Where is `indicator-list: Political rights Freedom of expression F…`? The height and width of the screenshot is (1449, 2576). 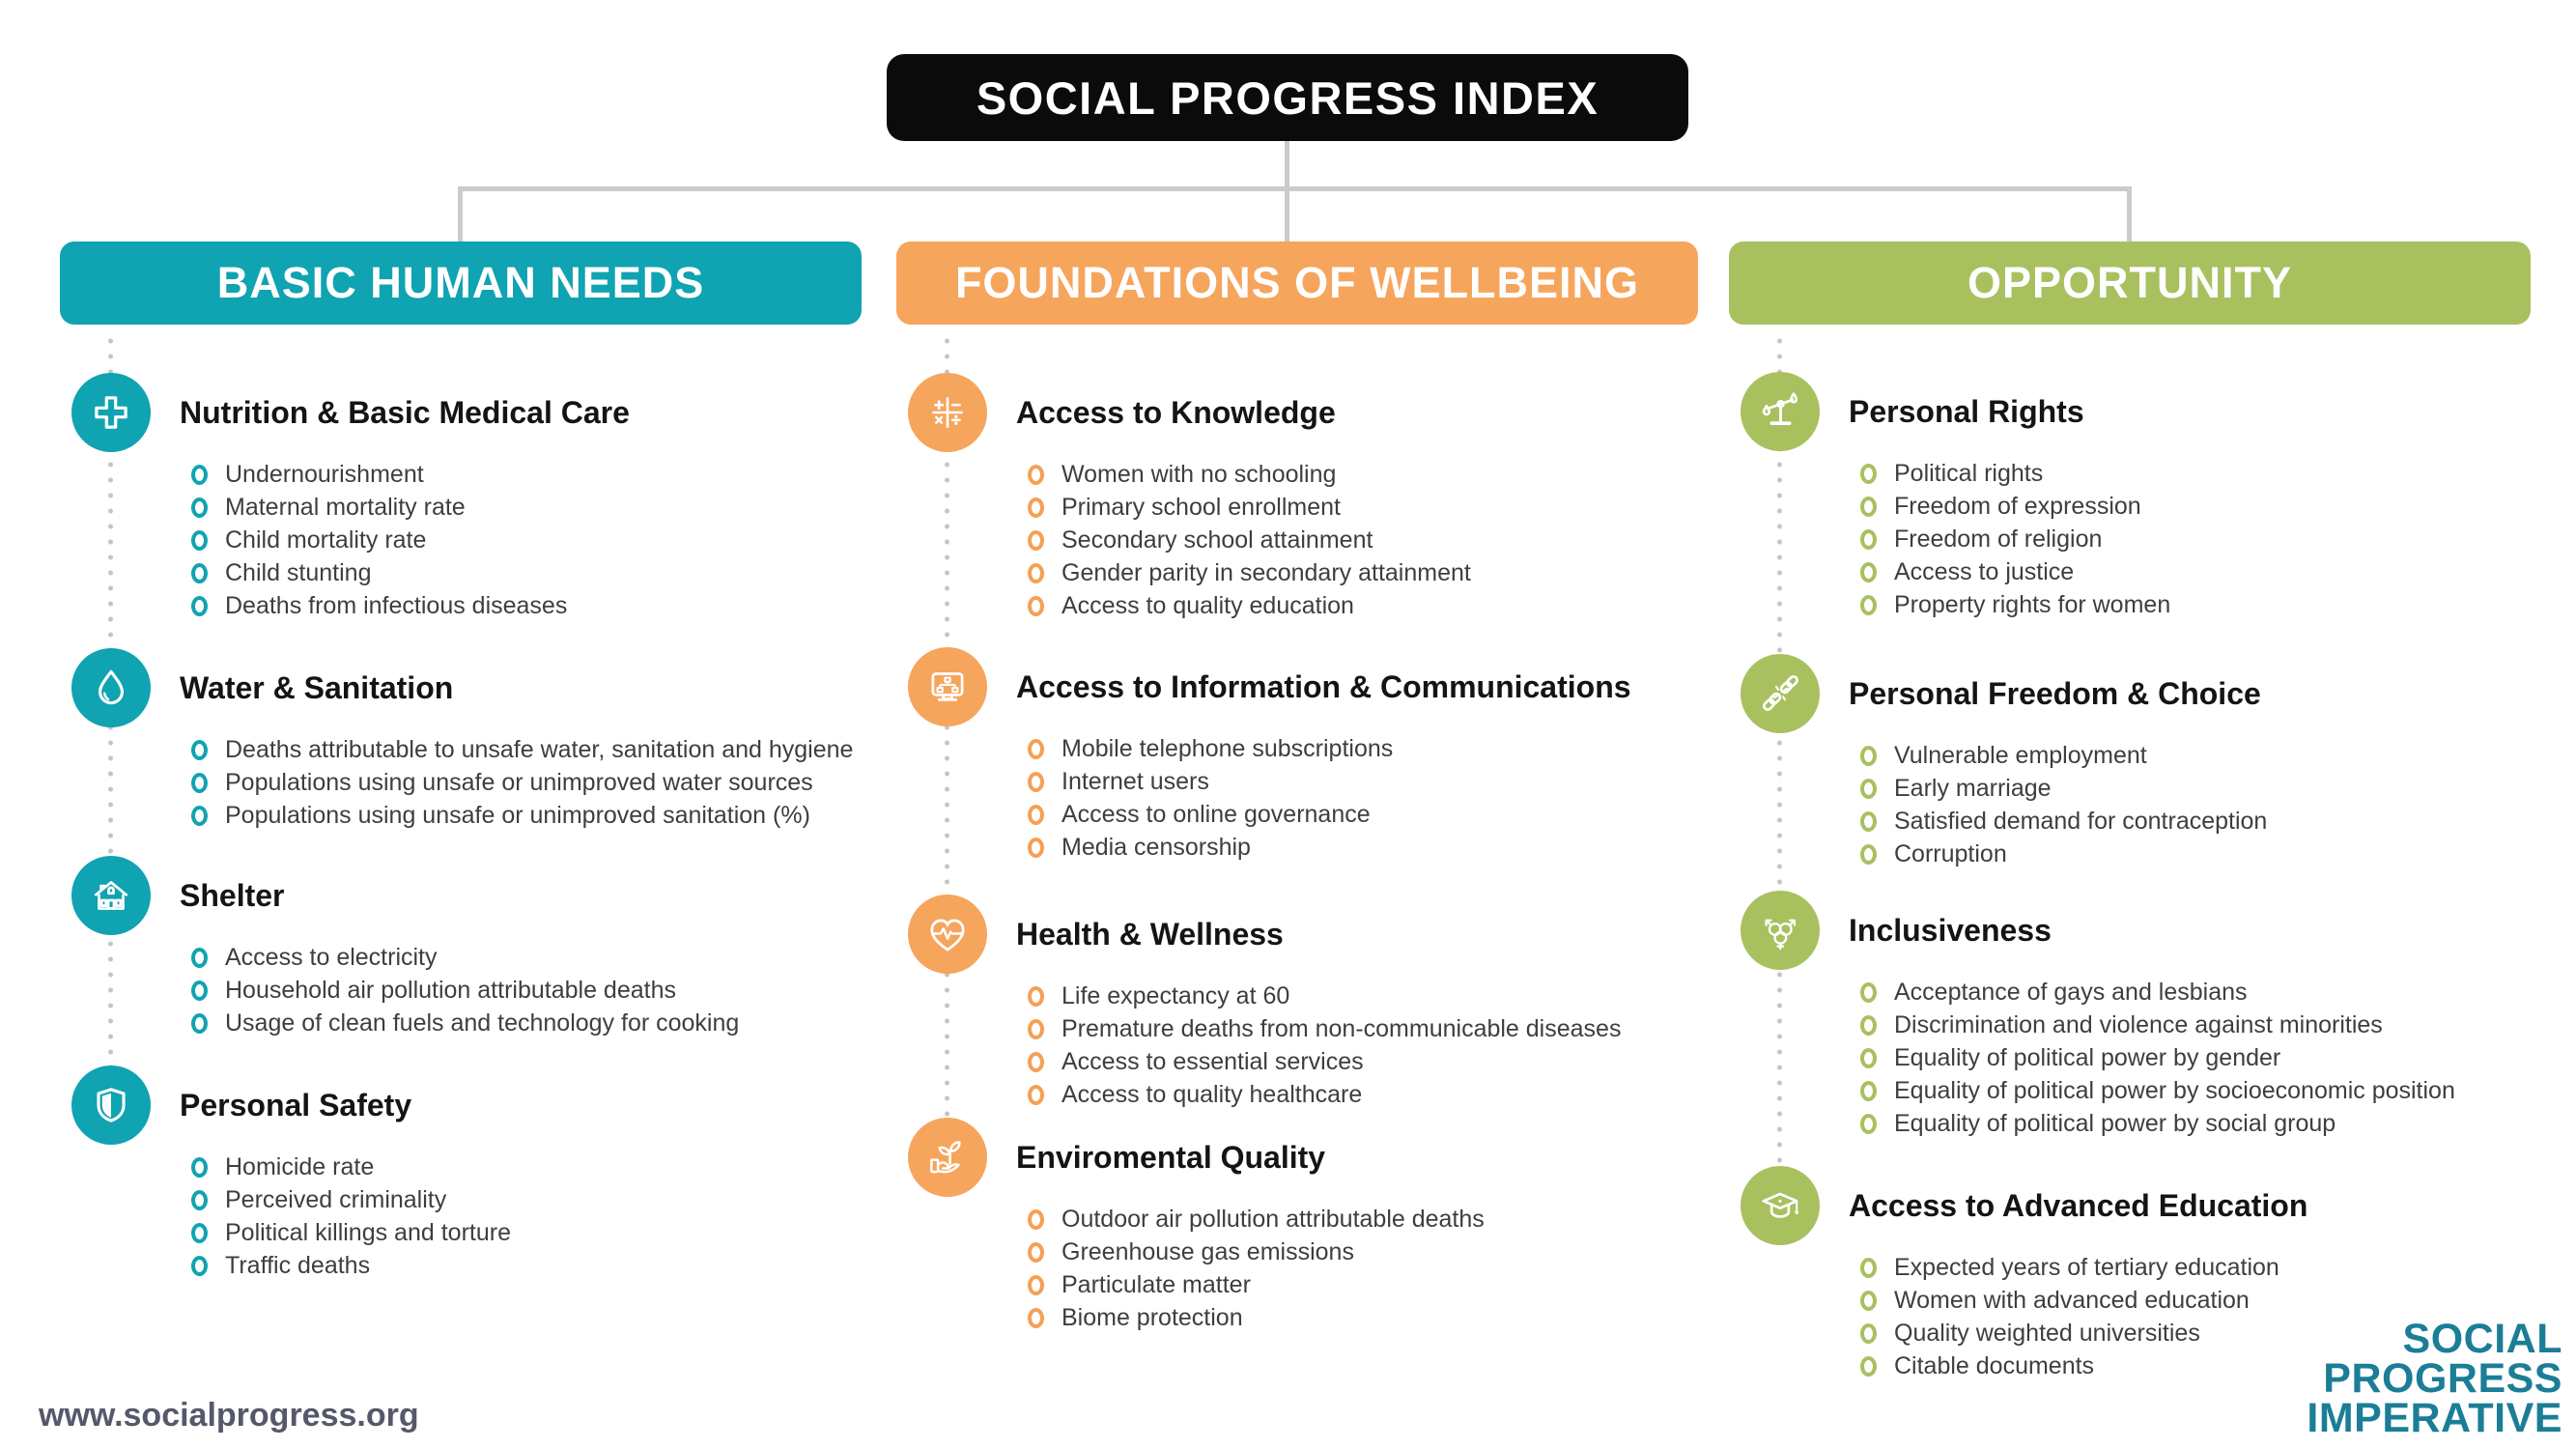
indicator-list: Political rights Freedom of expression F… is located at coordinates (2190, 539).